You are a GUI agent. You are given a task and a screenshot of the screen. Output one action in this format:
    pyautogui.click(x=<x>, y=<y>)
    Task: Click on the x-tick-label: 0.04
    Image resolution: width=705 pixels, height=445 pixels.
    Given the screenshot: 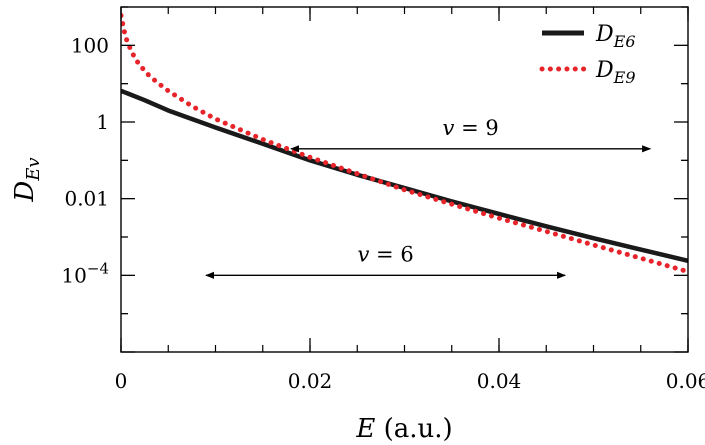 What is the action you would take?
    pyautogui.click(x=499, y=381)
    